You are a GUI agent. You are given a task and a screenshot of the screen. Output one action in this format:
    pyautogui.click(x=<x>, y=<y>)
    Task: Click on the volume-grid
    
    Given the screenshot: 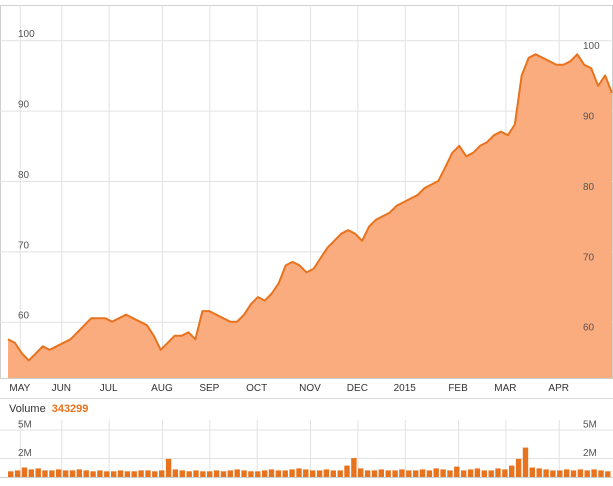 What is the action you would take?
    pyautogui.click(x=306, y=449)
    